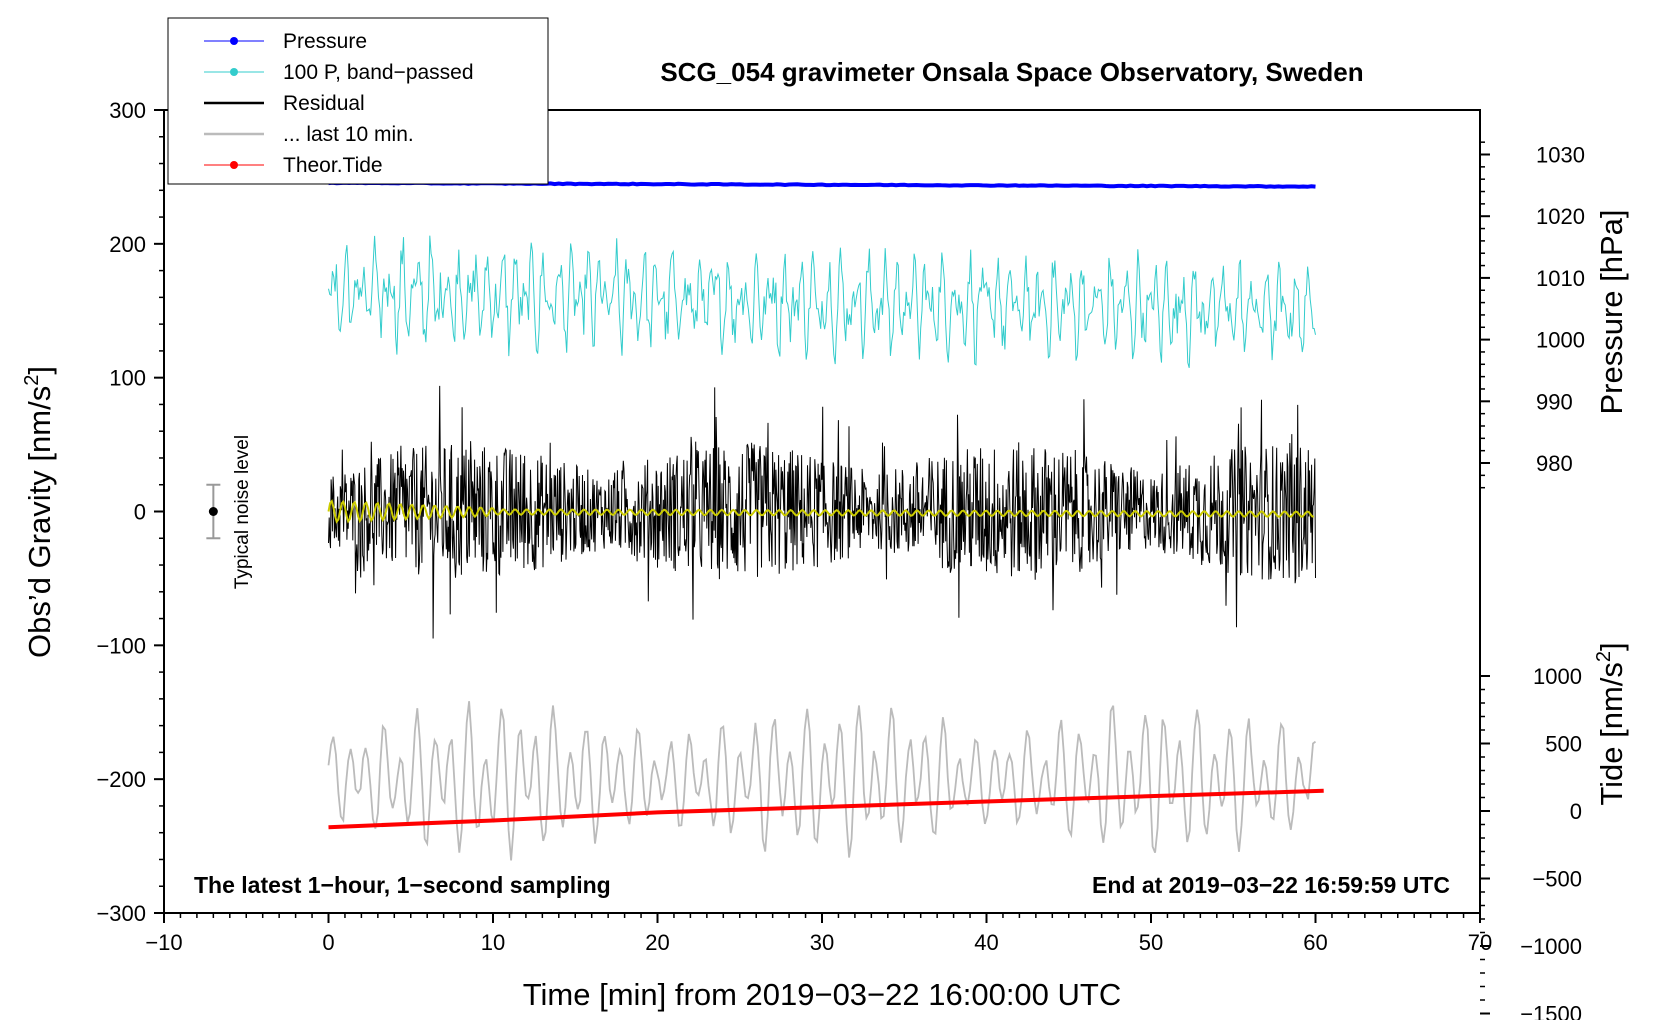  What do you see at coordinates (1315, 942) in the screenshot?
I see `x-tick-label: 60` at bounding box center [1315, 942].